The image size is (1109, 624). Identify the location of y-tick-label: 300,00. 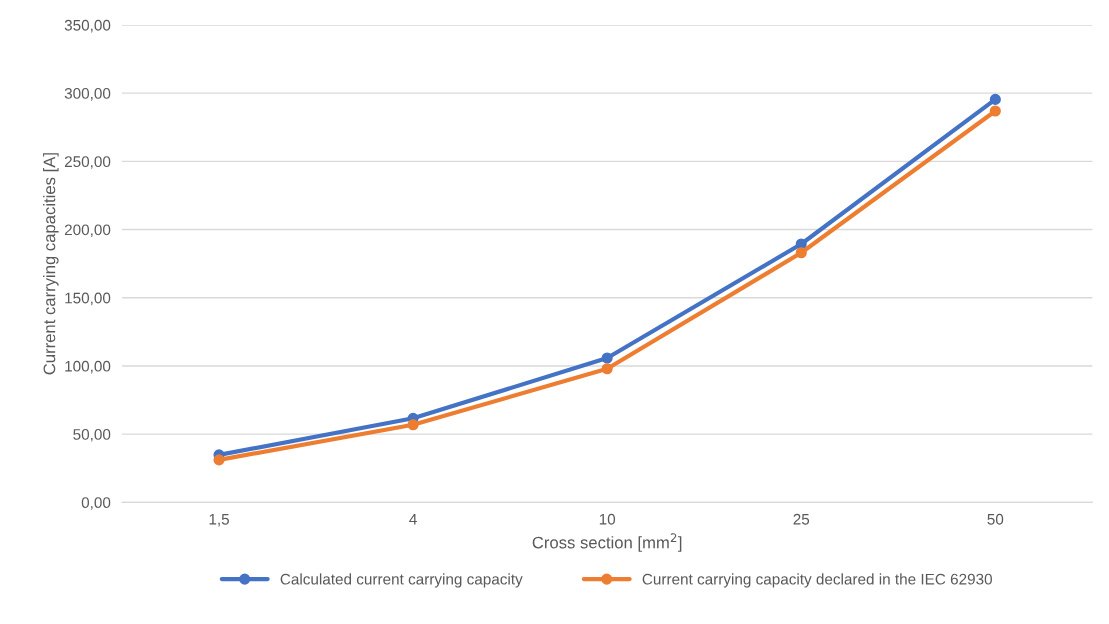
(87, 94).